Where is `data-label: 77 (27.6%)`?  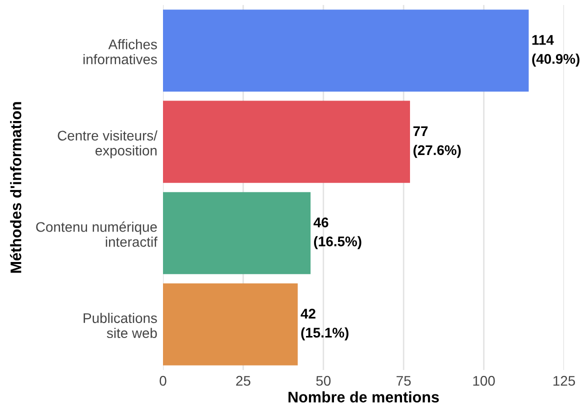
data-label: 77 (27.6%) is located at coordinates (437, 142).